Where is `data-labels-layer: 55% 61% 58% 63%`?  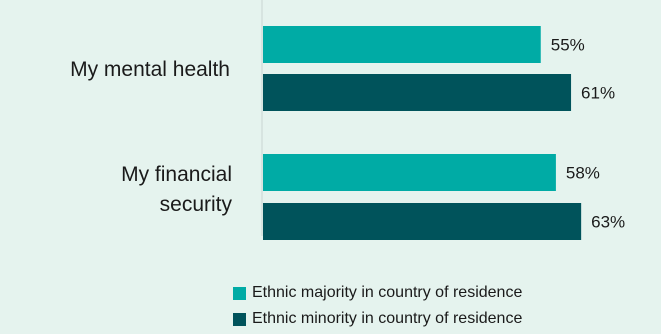 data-labels-layer: 55% 61% 58% 63% is located at coordinates (588, 134).